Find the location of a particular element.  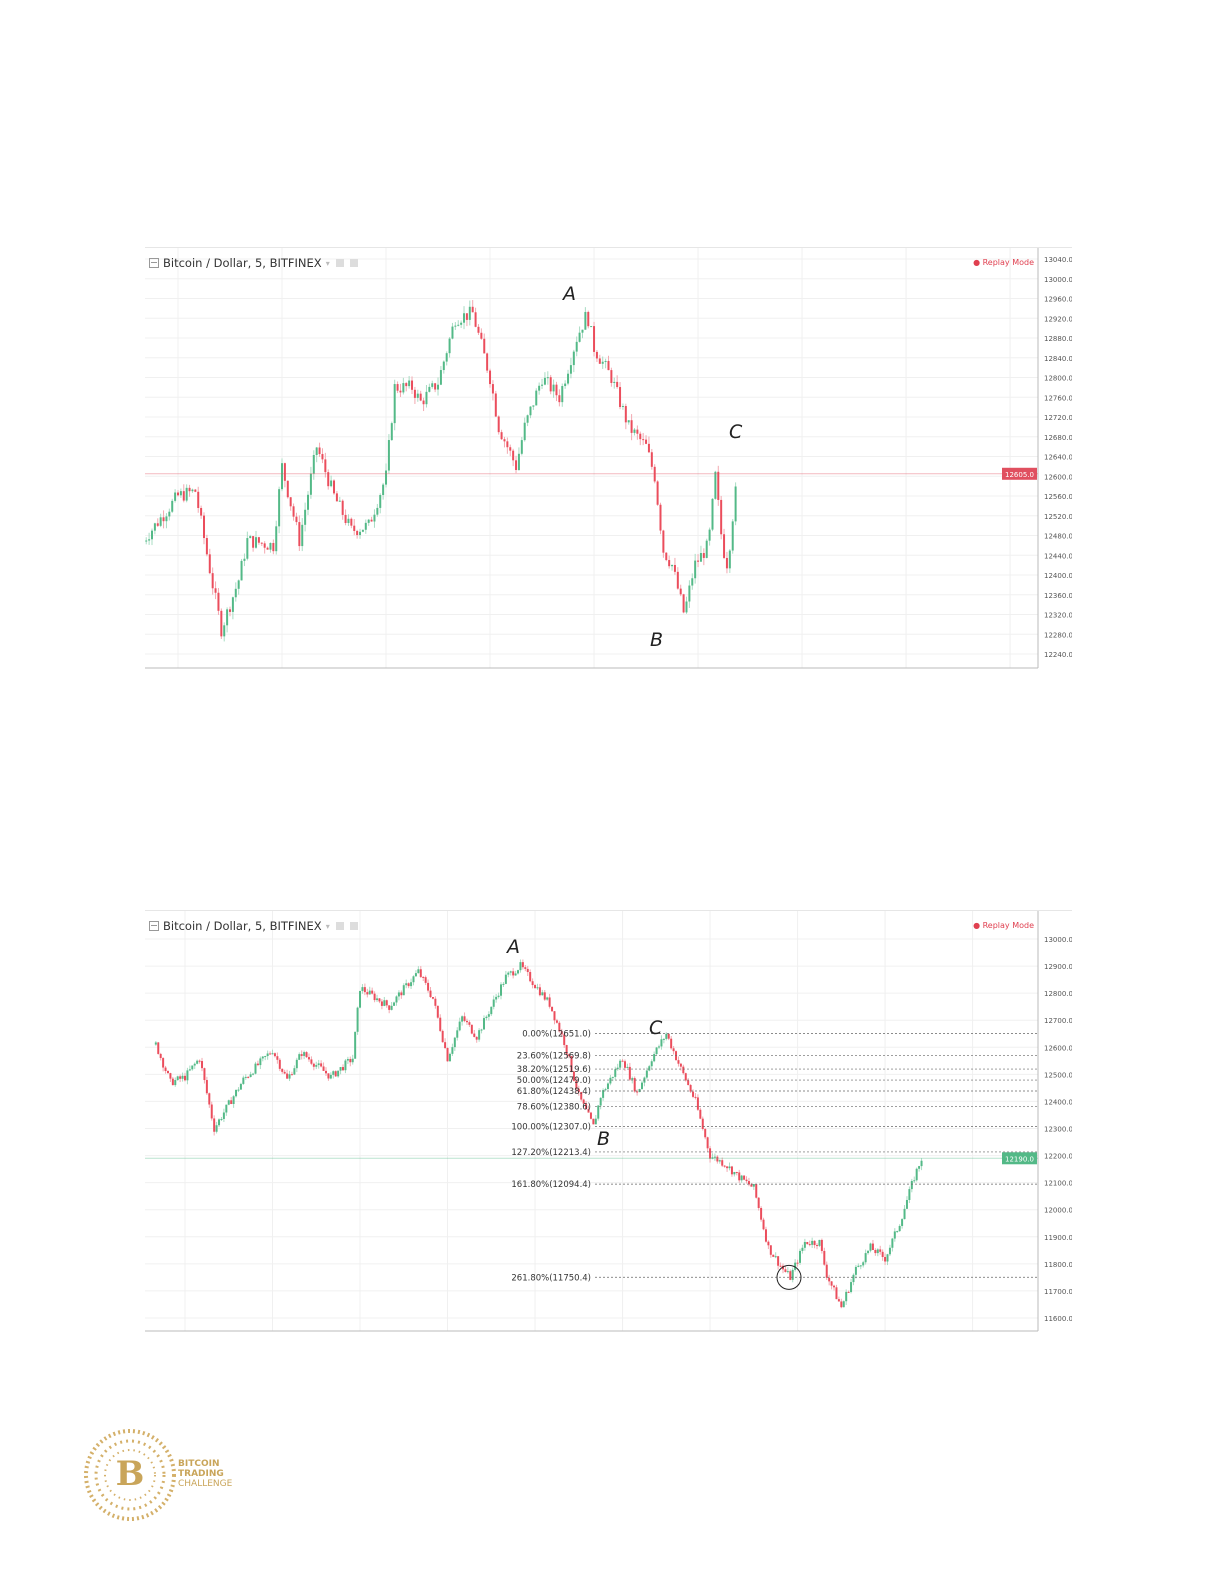

y-tick-label: 12760.0 is located at coordinates (1058, 398).